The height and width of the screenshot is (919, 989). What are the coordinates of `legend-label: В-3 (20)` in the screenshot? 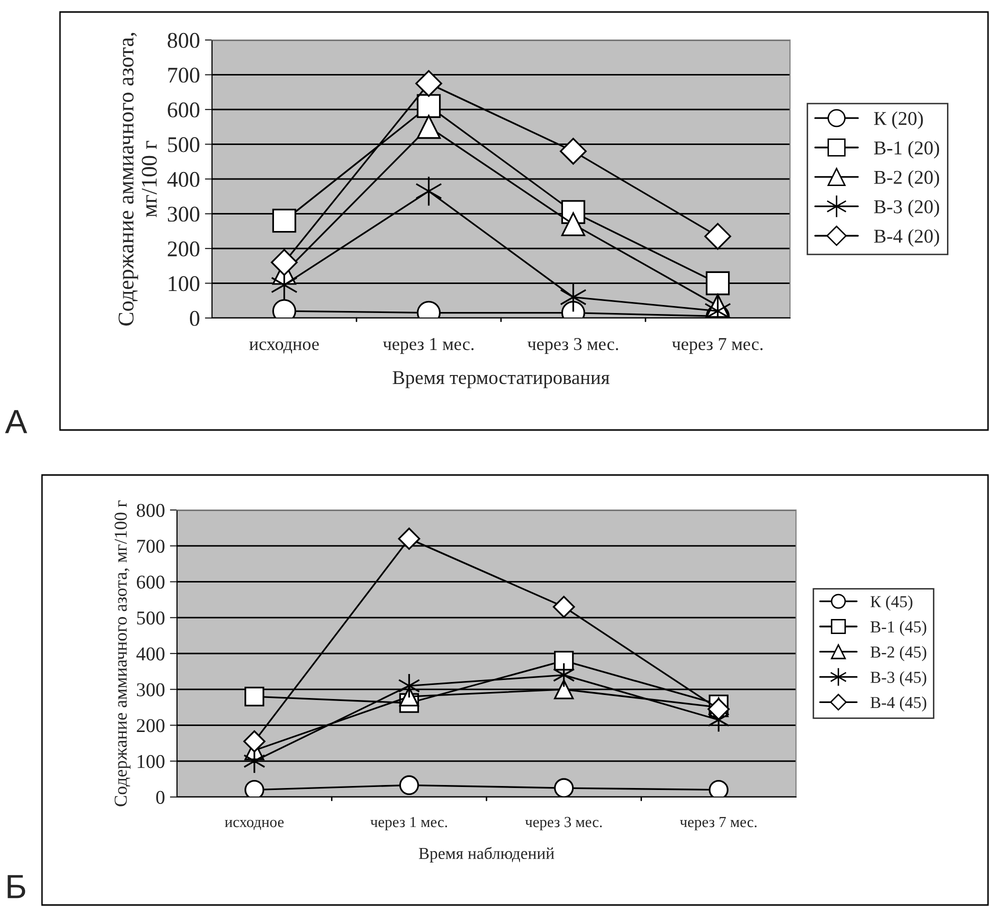 It's located at (907, 209).